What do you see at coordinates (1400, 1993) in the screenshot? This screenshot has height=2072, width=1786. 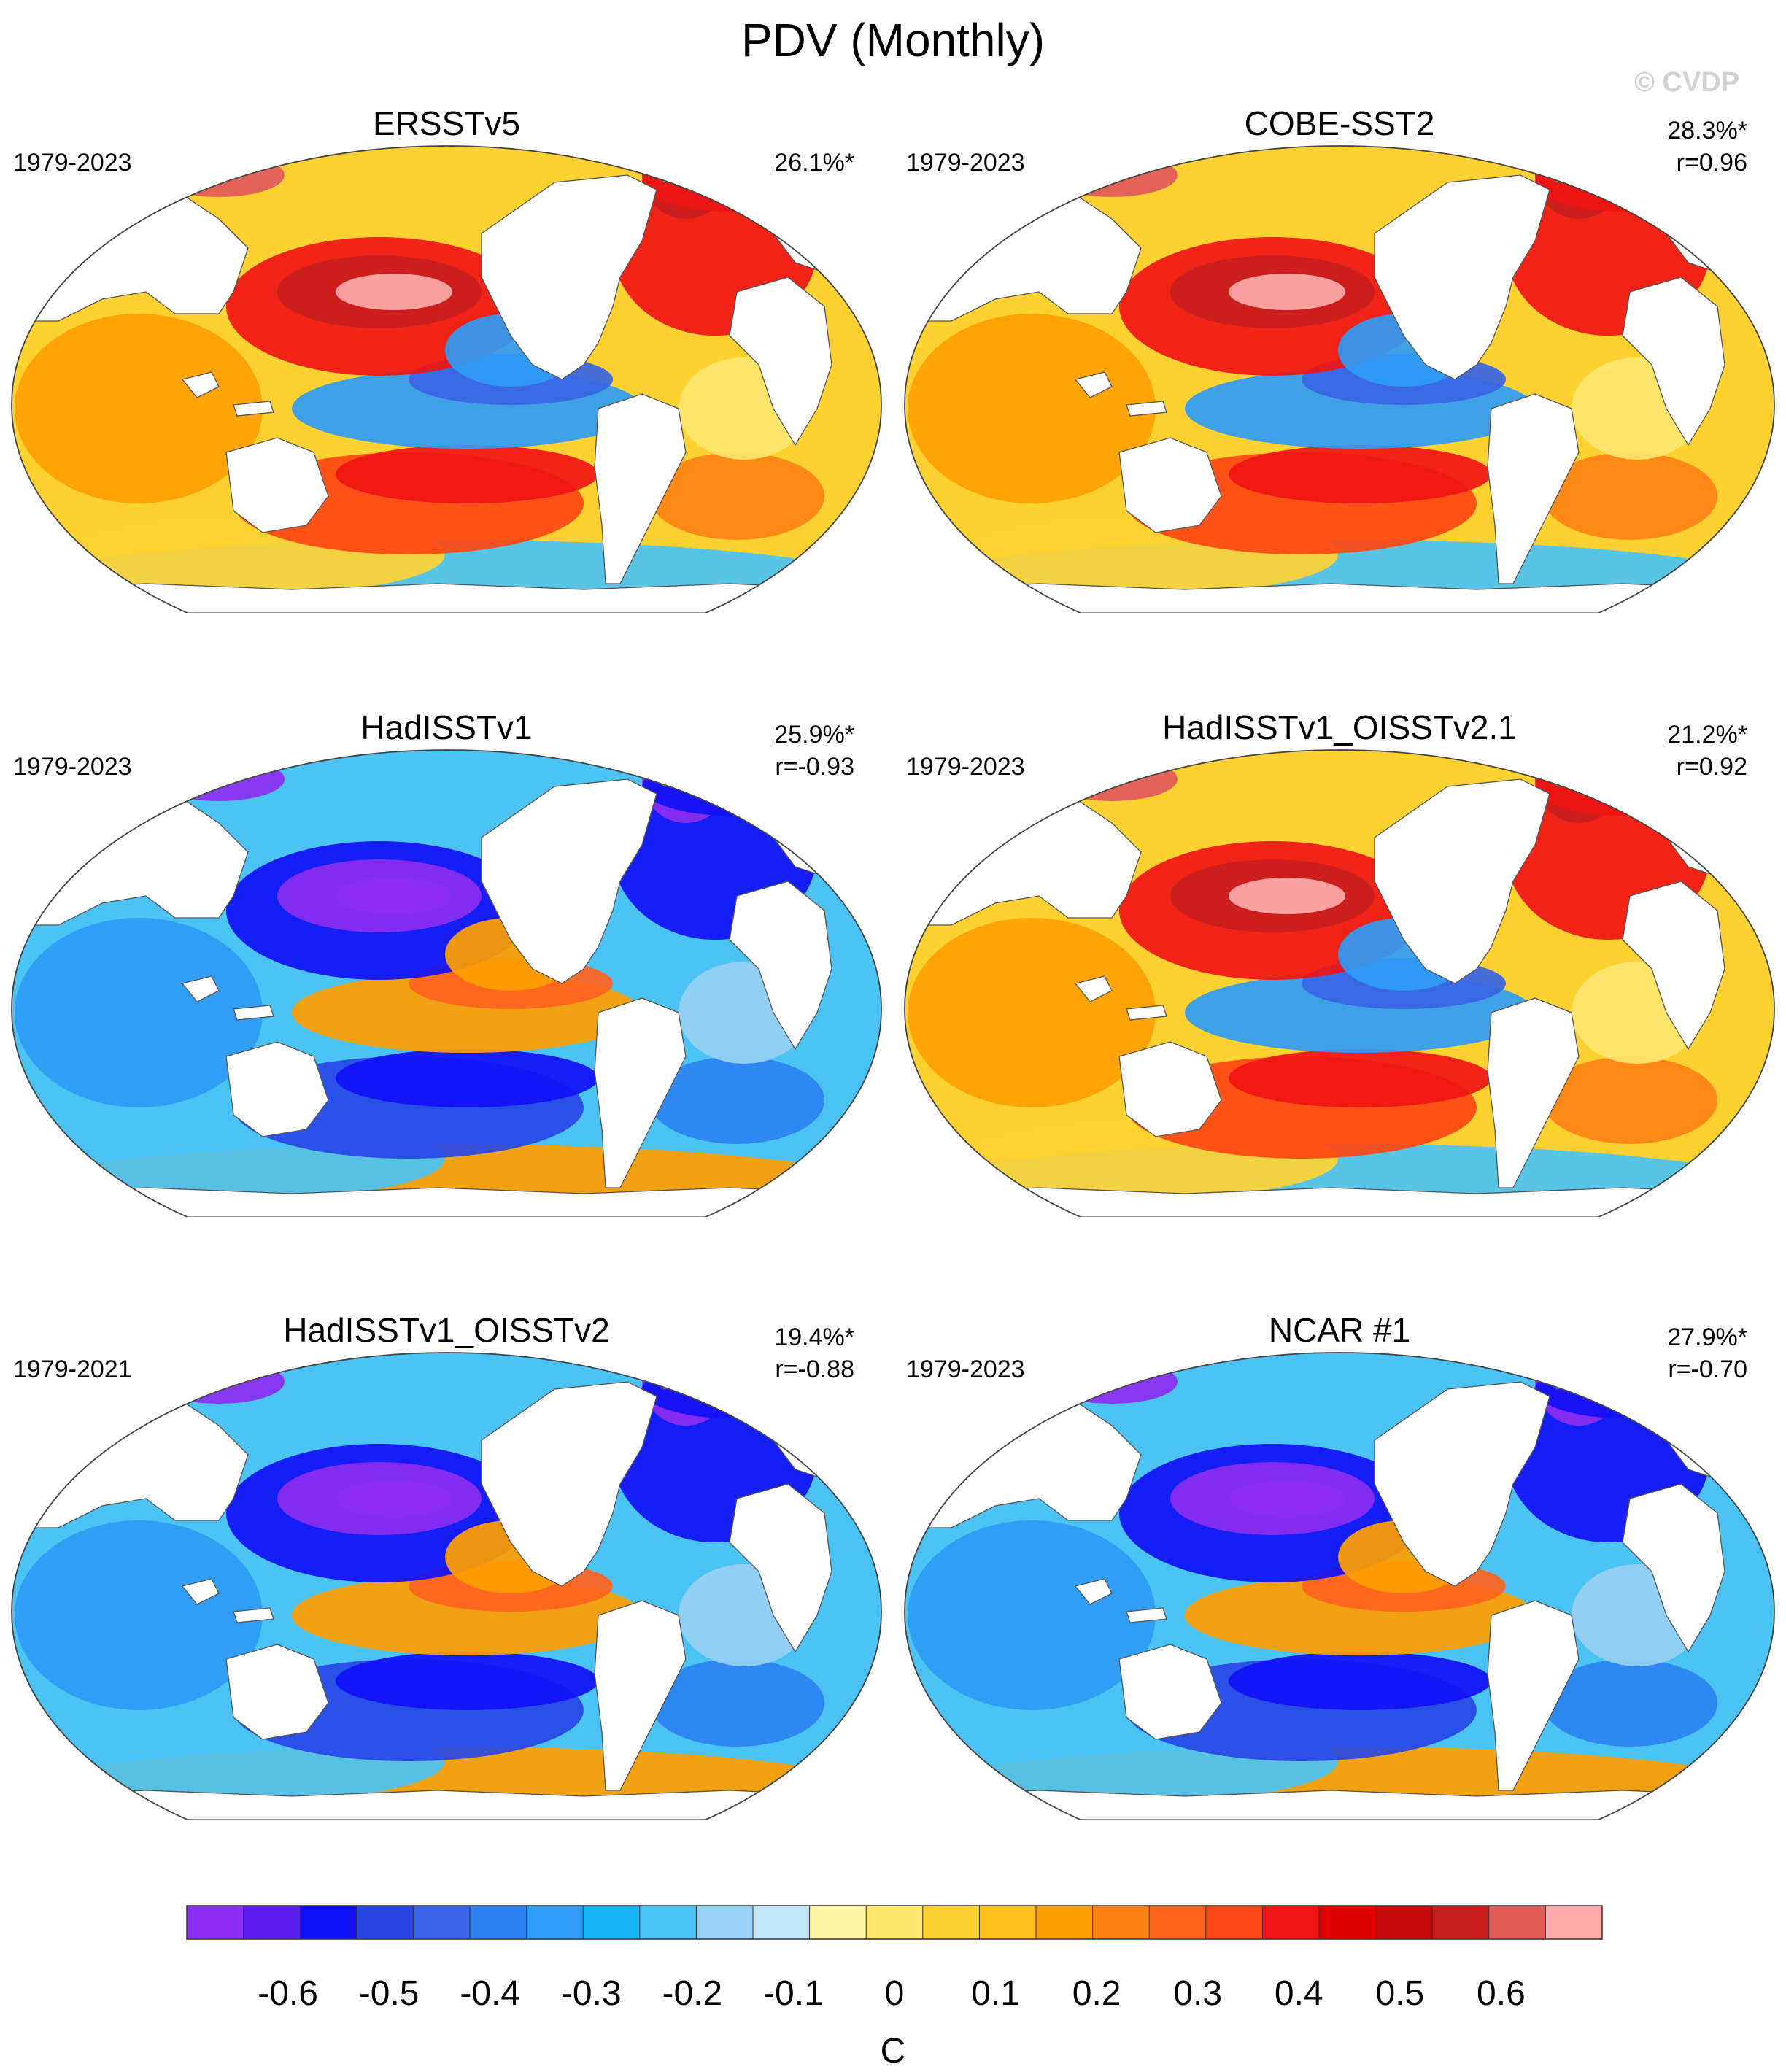 I see `colorbar-tick-label: 0.5` at bounding box center [1400, 1993].